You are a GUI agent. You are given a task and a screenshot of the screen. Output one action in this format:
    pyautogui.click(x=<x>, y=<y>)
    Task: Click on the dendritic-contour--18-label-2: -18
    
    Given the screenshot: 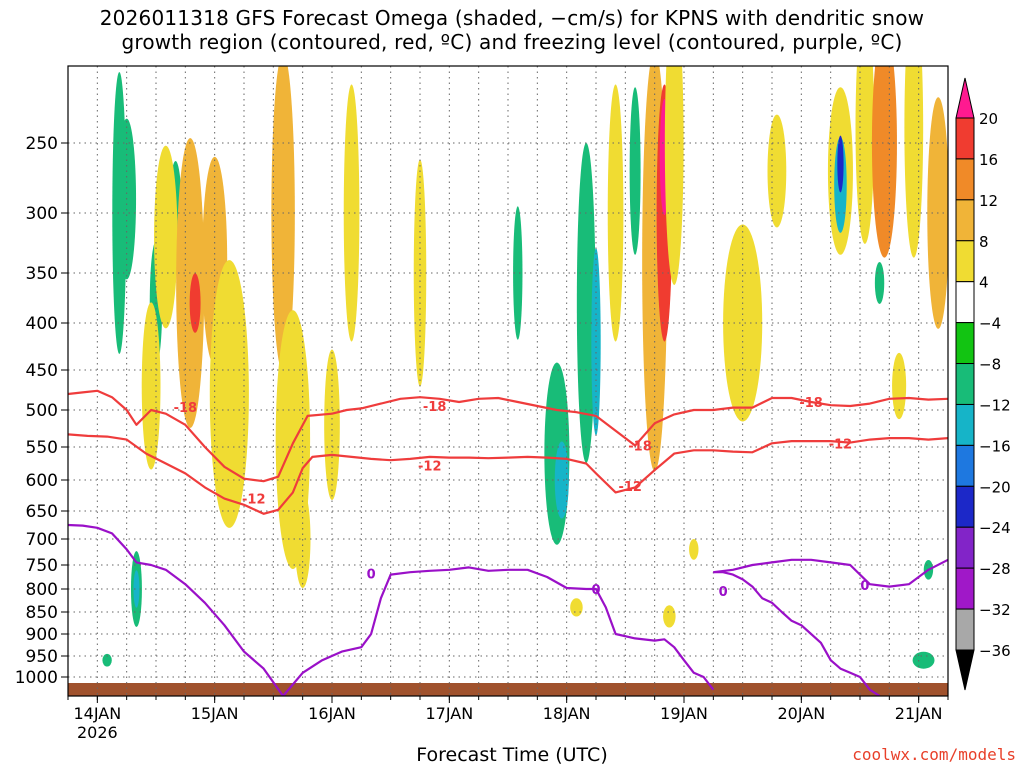 What is the action you would take?
    pyautogui.click(x=640, y=447)
    